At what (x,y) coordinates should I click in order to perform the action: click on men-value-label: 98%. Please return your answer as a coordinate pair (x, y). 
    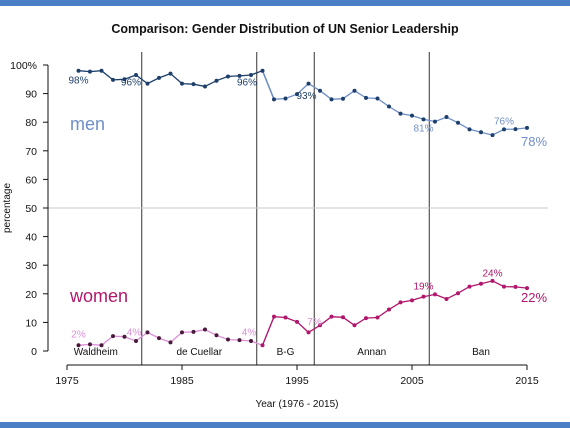
    Looking at the image, I should click on (78, 81).